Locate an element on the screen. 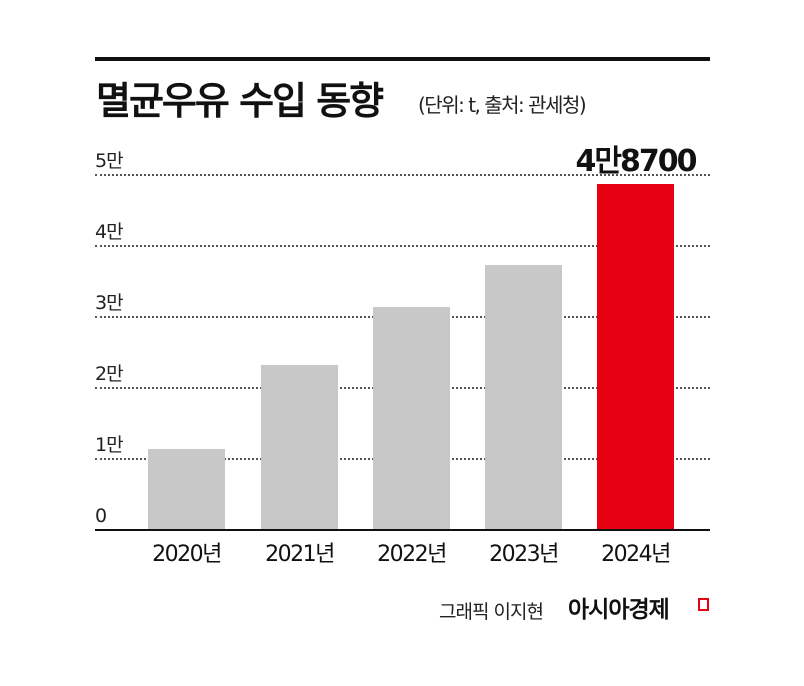 The height and width of the screenshot is (686, 804). y-tick-label: 5만 is located at coordinates (109, 161).